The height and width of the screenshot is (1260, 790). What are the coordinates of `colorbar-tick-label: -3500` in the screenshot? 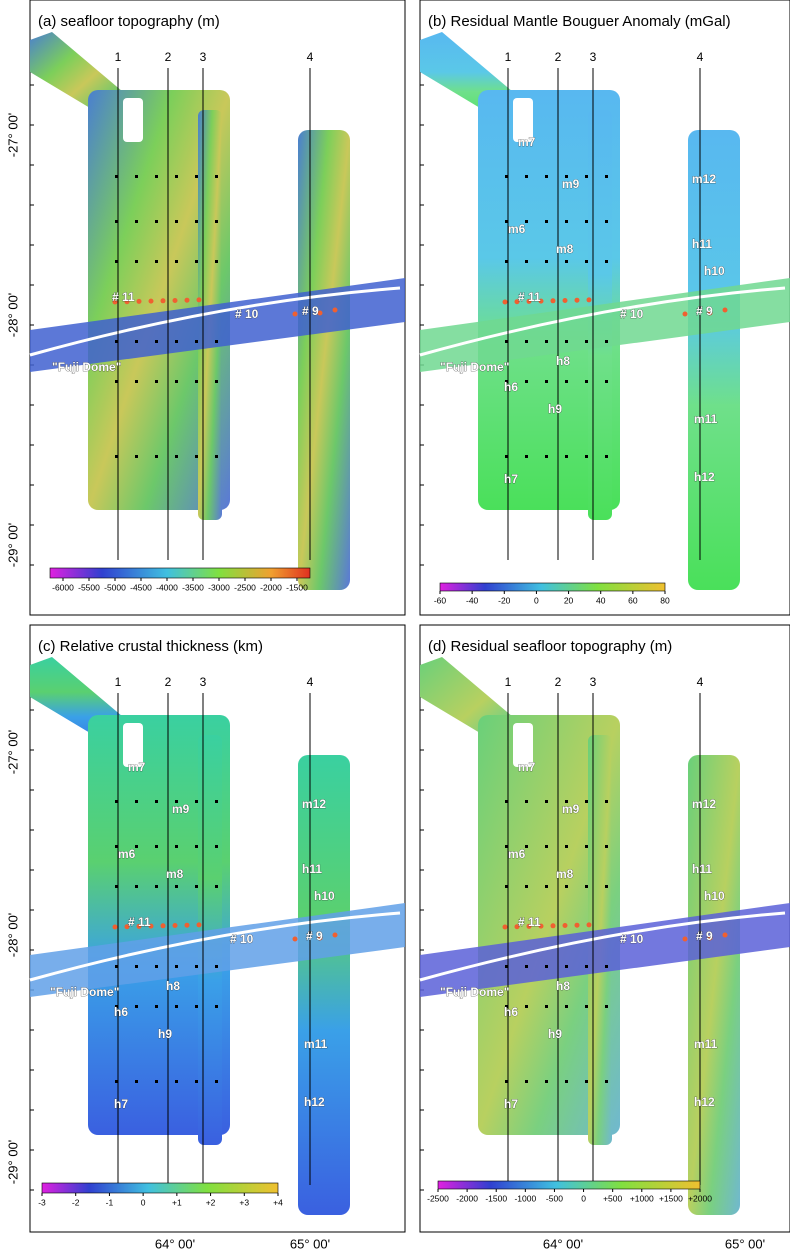 It's located at (193, 587).